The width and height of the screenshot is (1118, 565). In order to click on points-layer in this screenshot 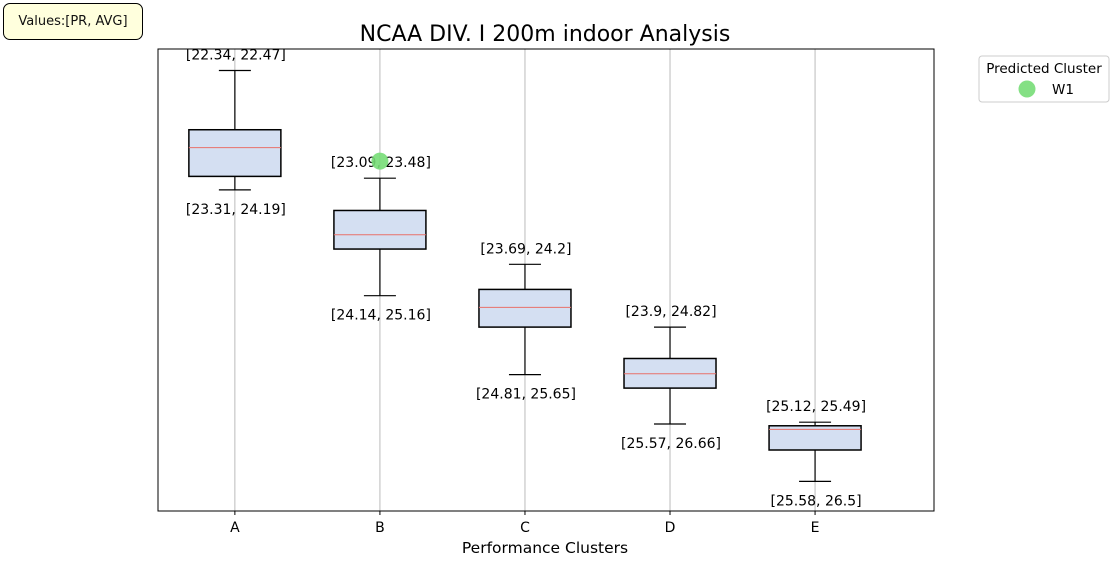, I will do `click(380, 161)`.